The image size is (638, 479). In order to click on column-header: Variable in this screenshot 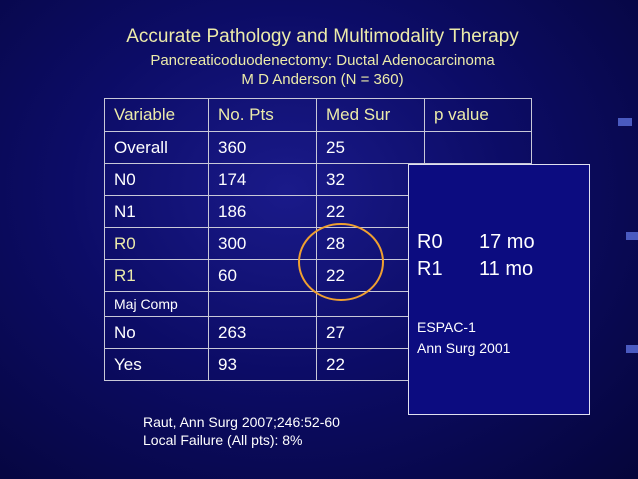, I will do `click(156, 115)`.